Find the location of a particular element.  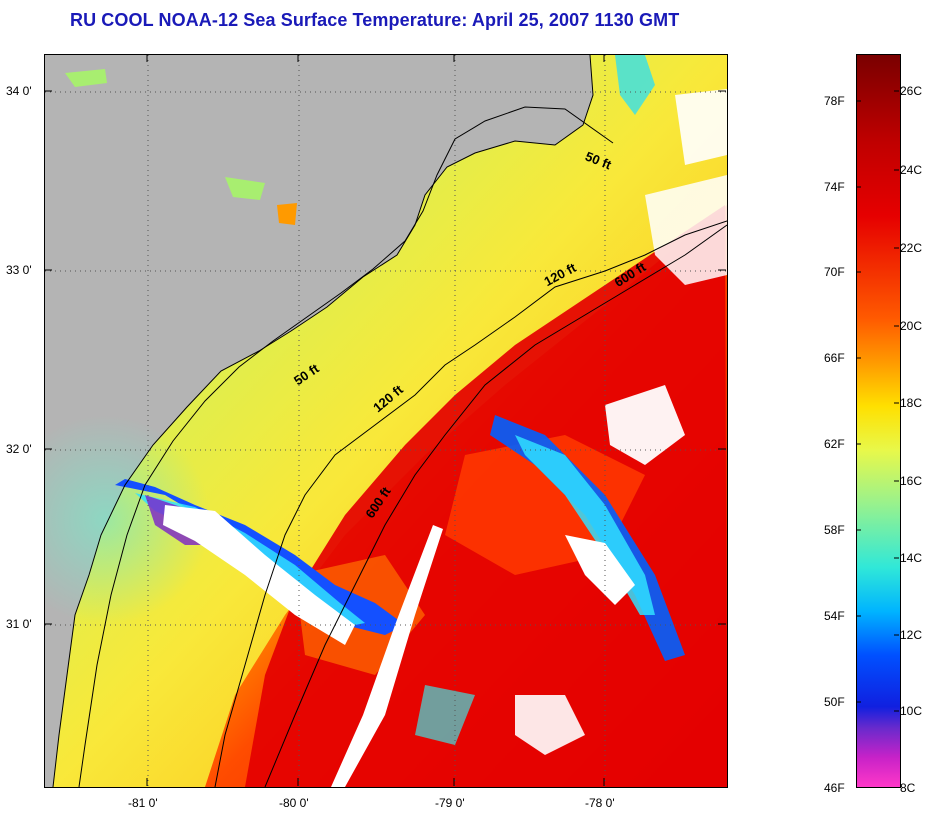

colorbar-c-label: 12C is located at coordinates (911, 635).